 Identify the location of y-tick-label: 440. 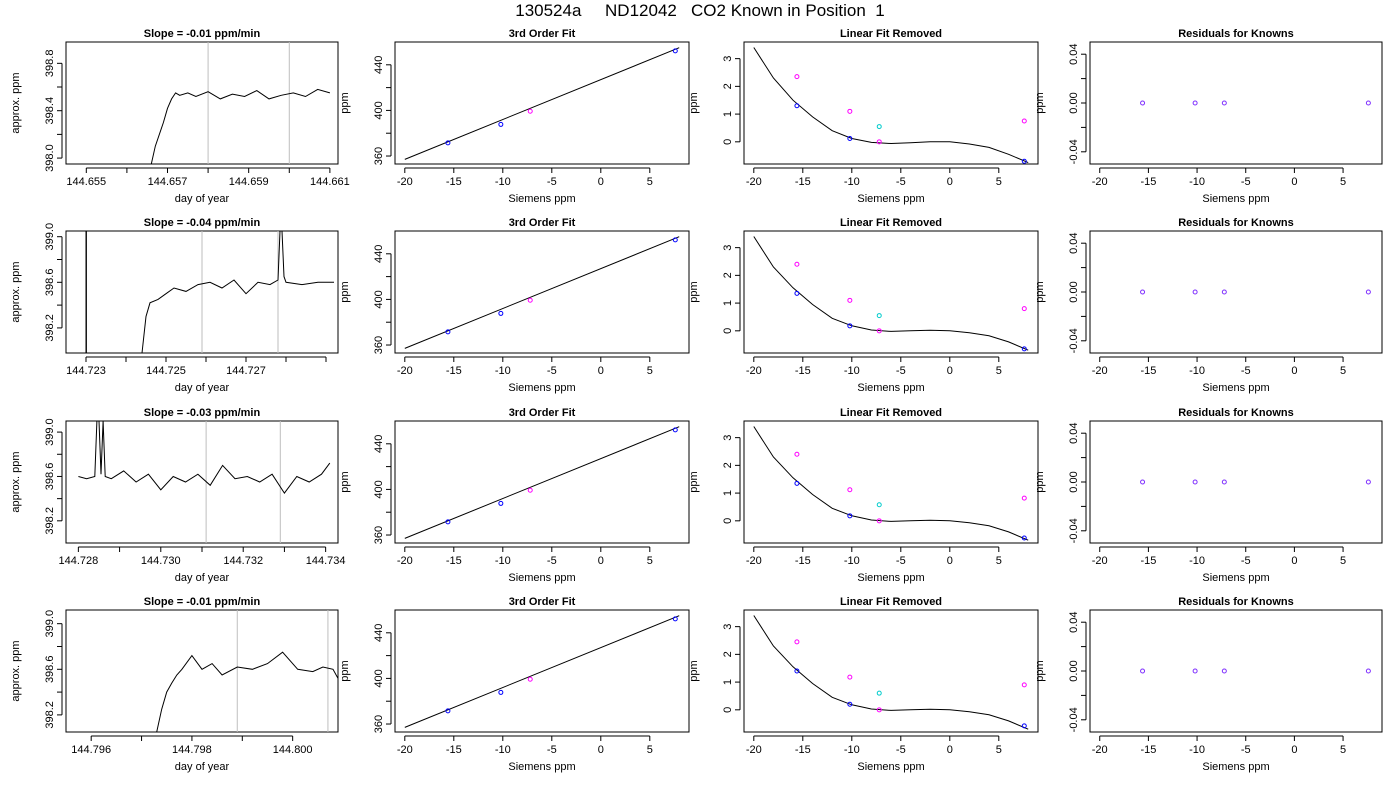
(379, 65).